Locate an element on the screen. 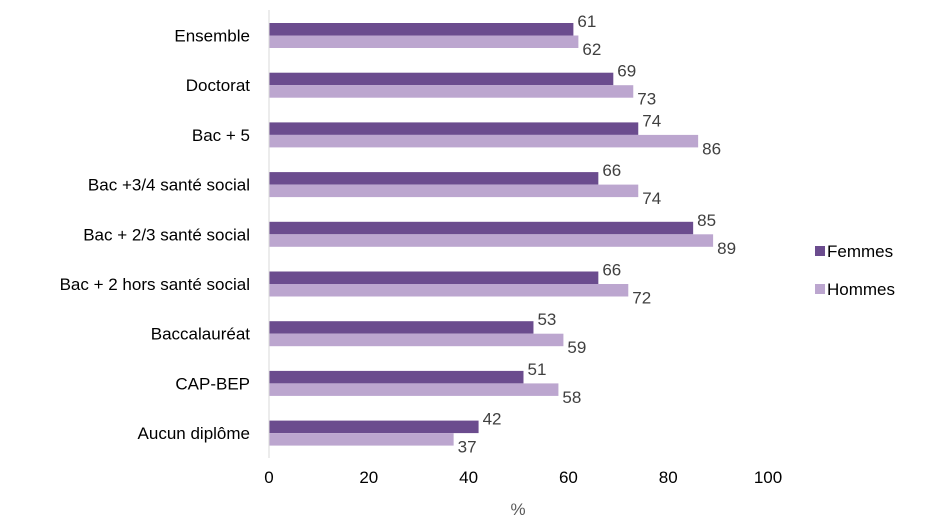 The height and width of the screenshot is (526, 928). data-label-hommes: 73 is located at coordinates (646, 99).